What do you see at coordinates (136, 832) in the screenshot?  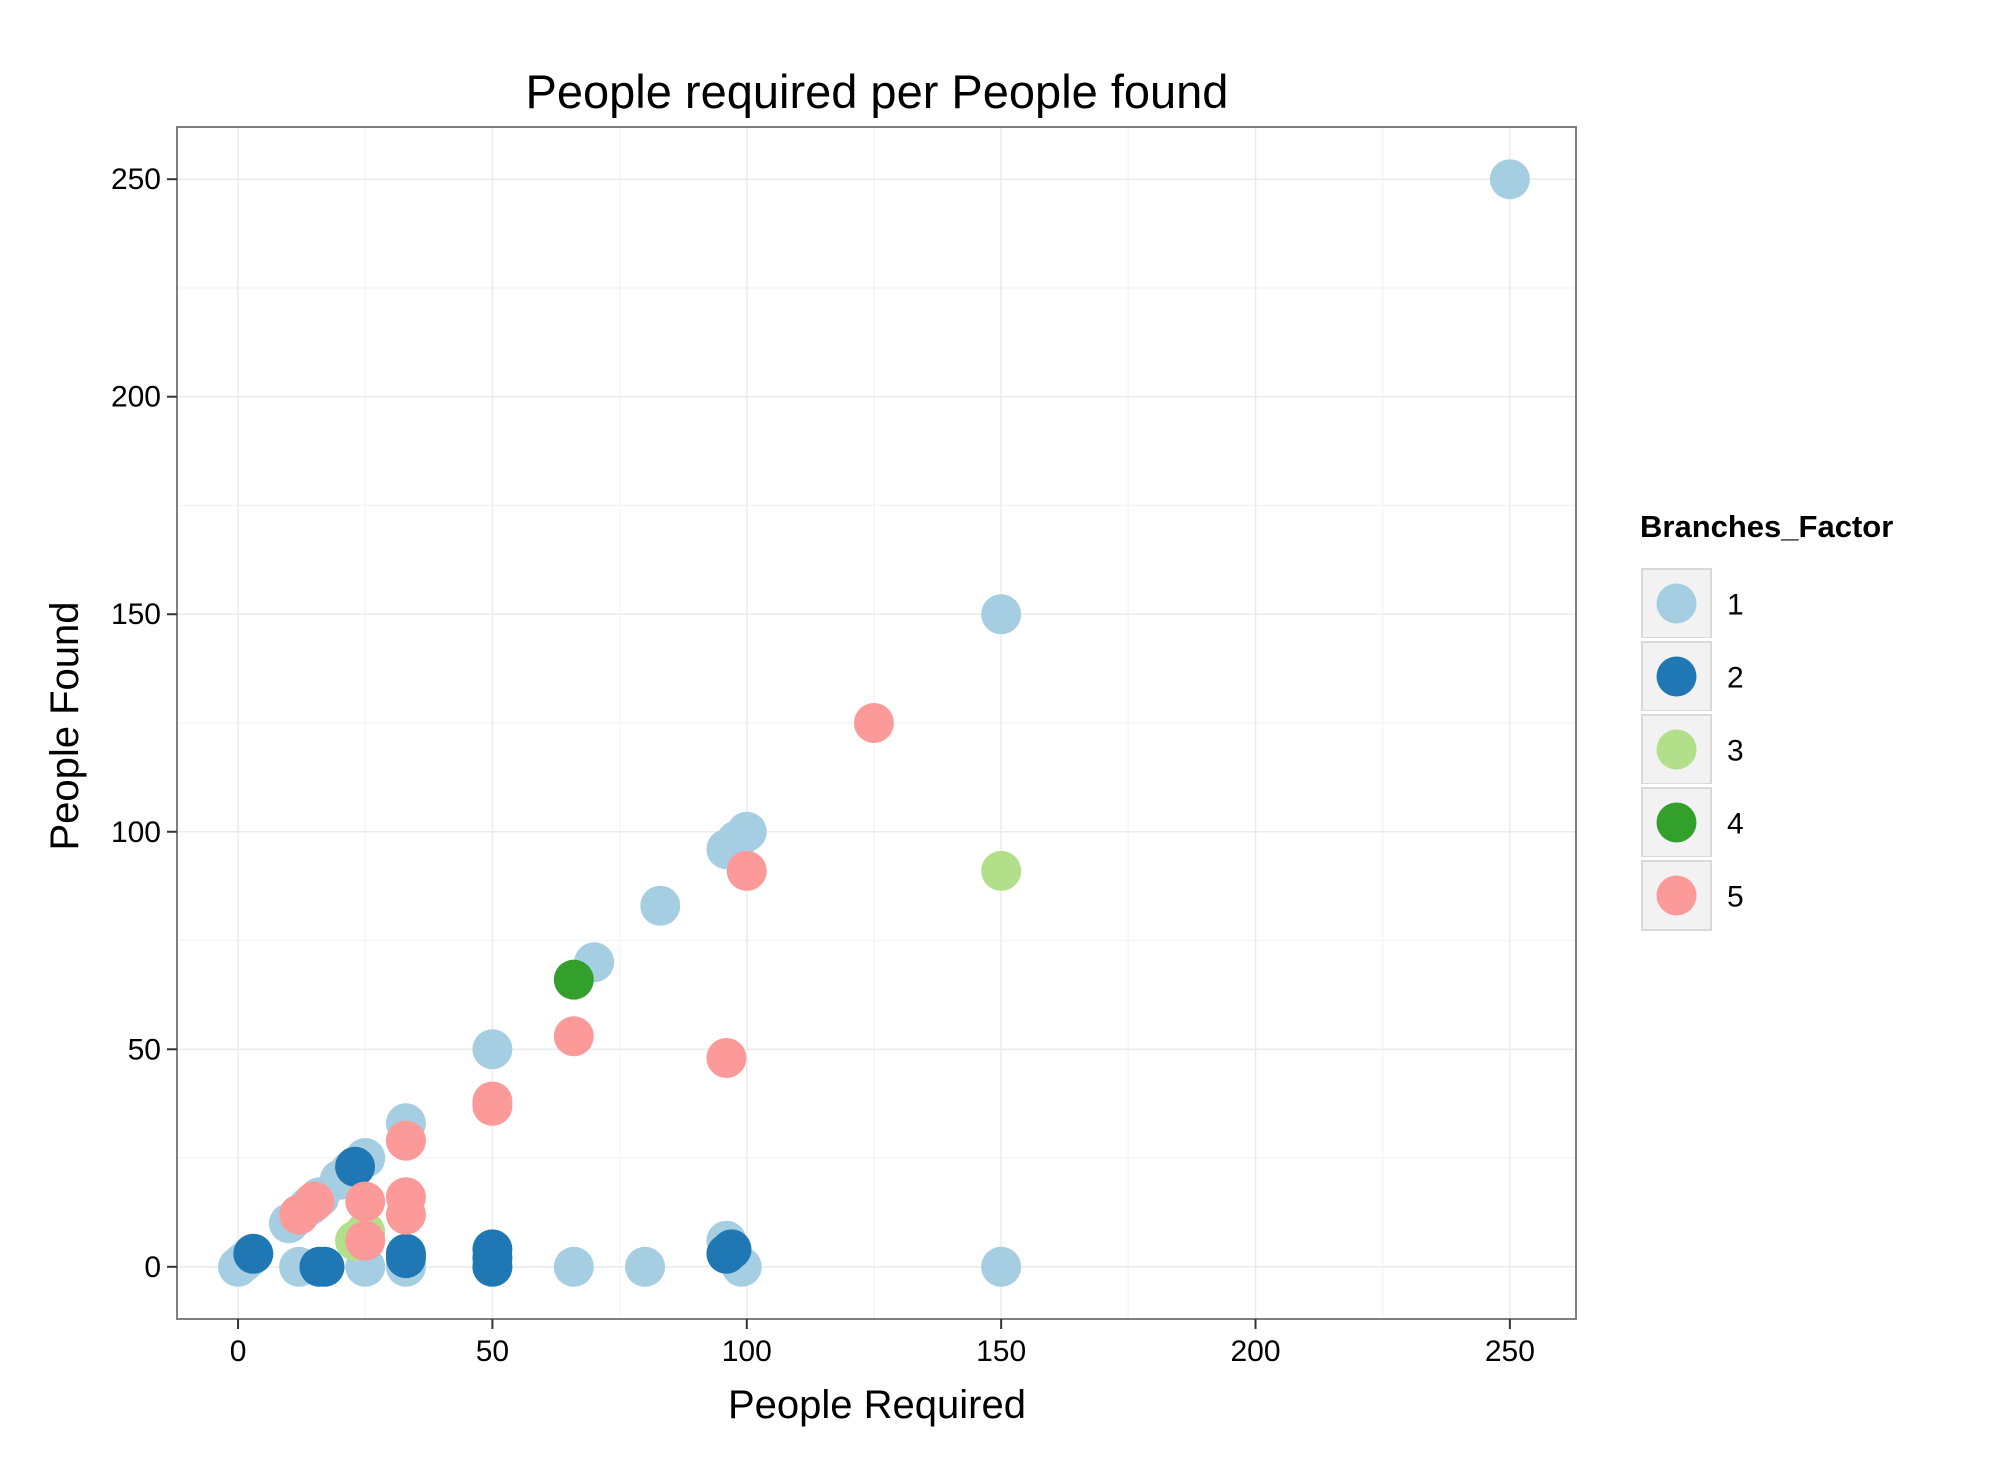 I see `y-tick-label: 100` at bounding box center [136, 832].